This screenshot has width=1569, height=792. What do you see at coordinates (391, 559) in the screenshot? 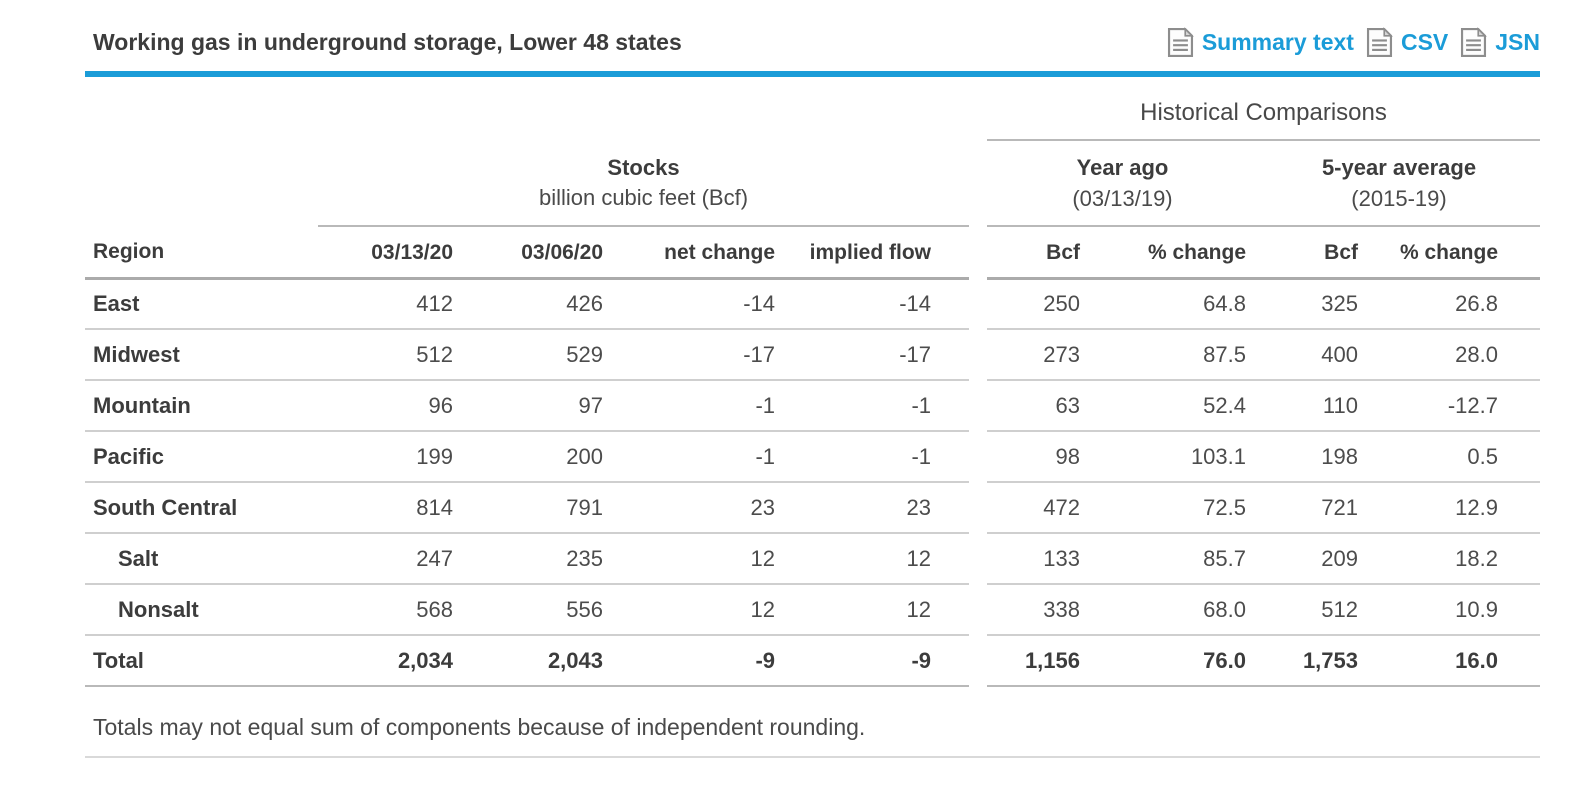
I see `cell-stock-current: 247` at bounding box center [391, 559].